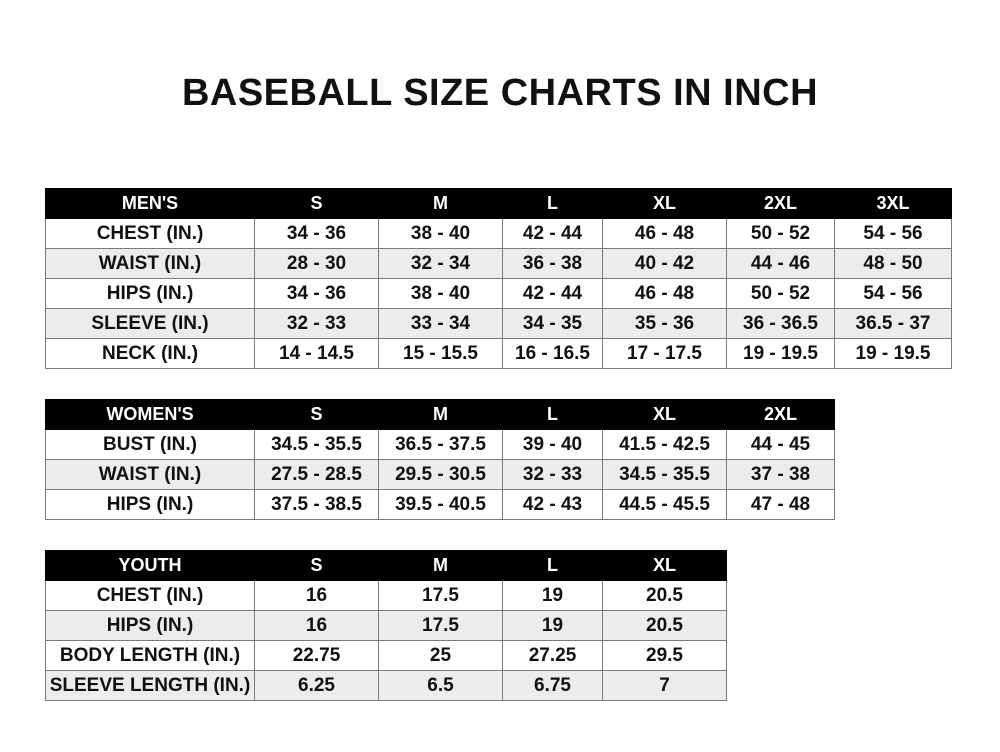  What do you see at coordinates (316, 655) in the screenshot?
I see `measurement-value: 22.75` at bounding box center [316, 655].